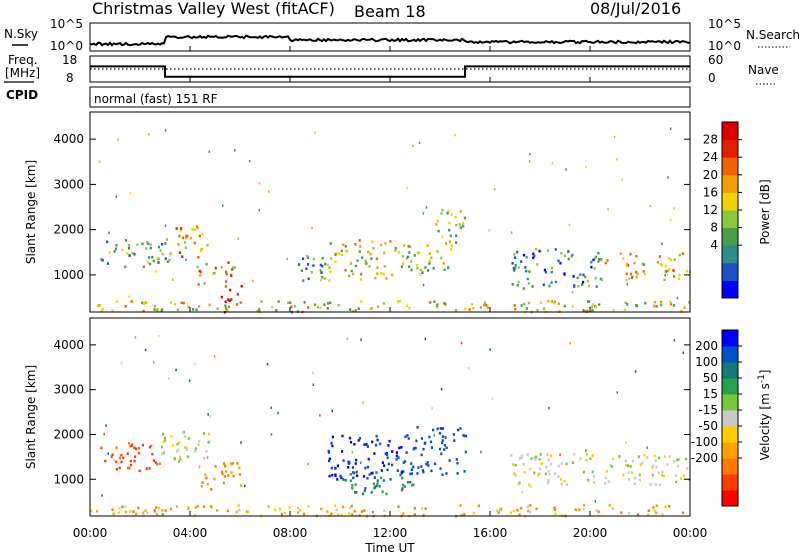 This screenshot has width=800, height=554. What do you see at coordinates (21, 34) in the screenshot?
I see `nsky-label: N.Sky` at bounding box center [21, 34].